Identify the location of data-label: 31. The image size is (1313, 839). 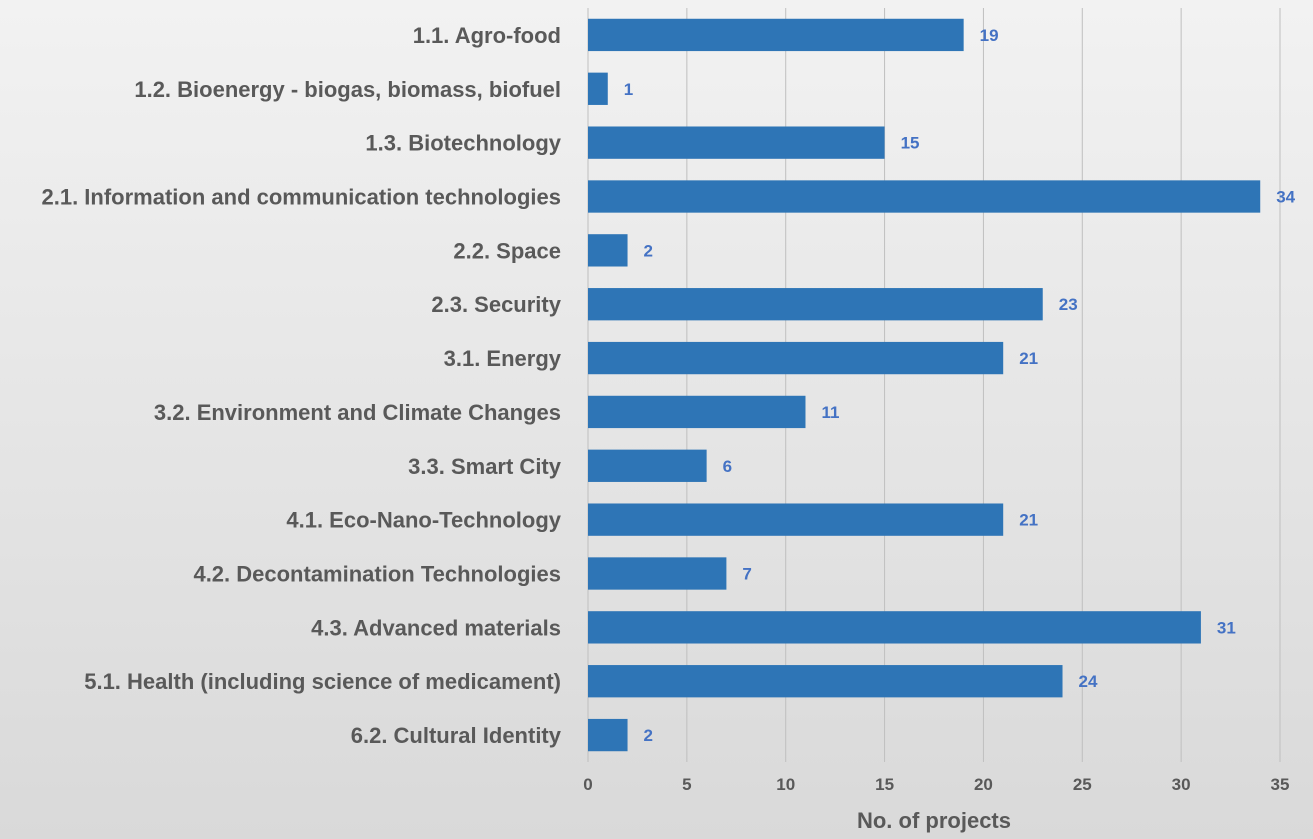
(1226, 627).